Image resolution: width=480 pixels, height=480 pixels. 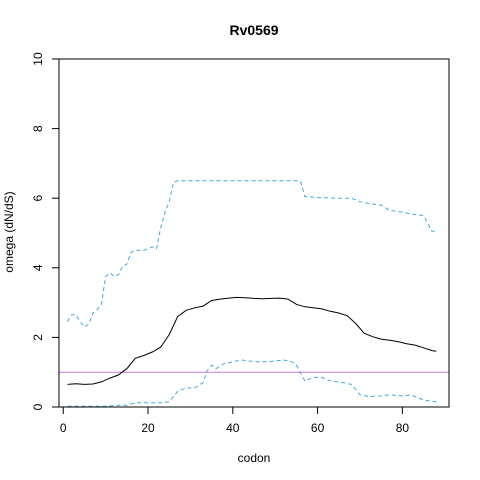 I want to click on y-tick-label: 2, so click(x=38, y=337).